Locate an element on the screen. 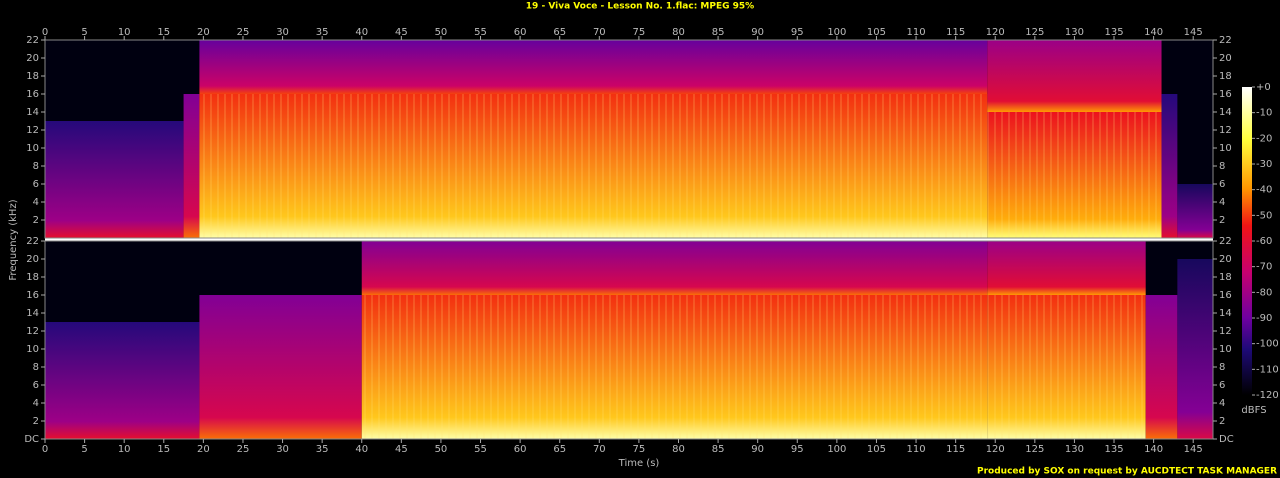 This screenshot has height=478, width=1280. x-tick-label: 100 is located at coordinates (836, 449).